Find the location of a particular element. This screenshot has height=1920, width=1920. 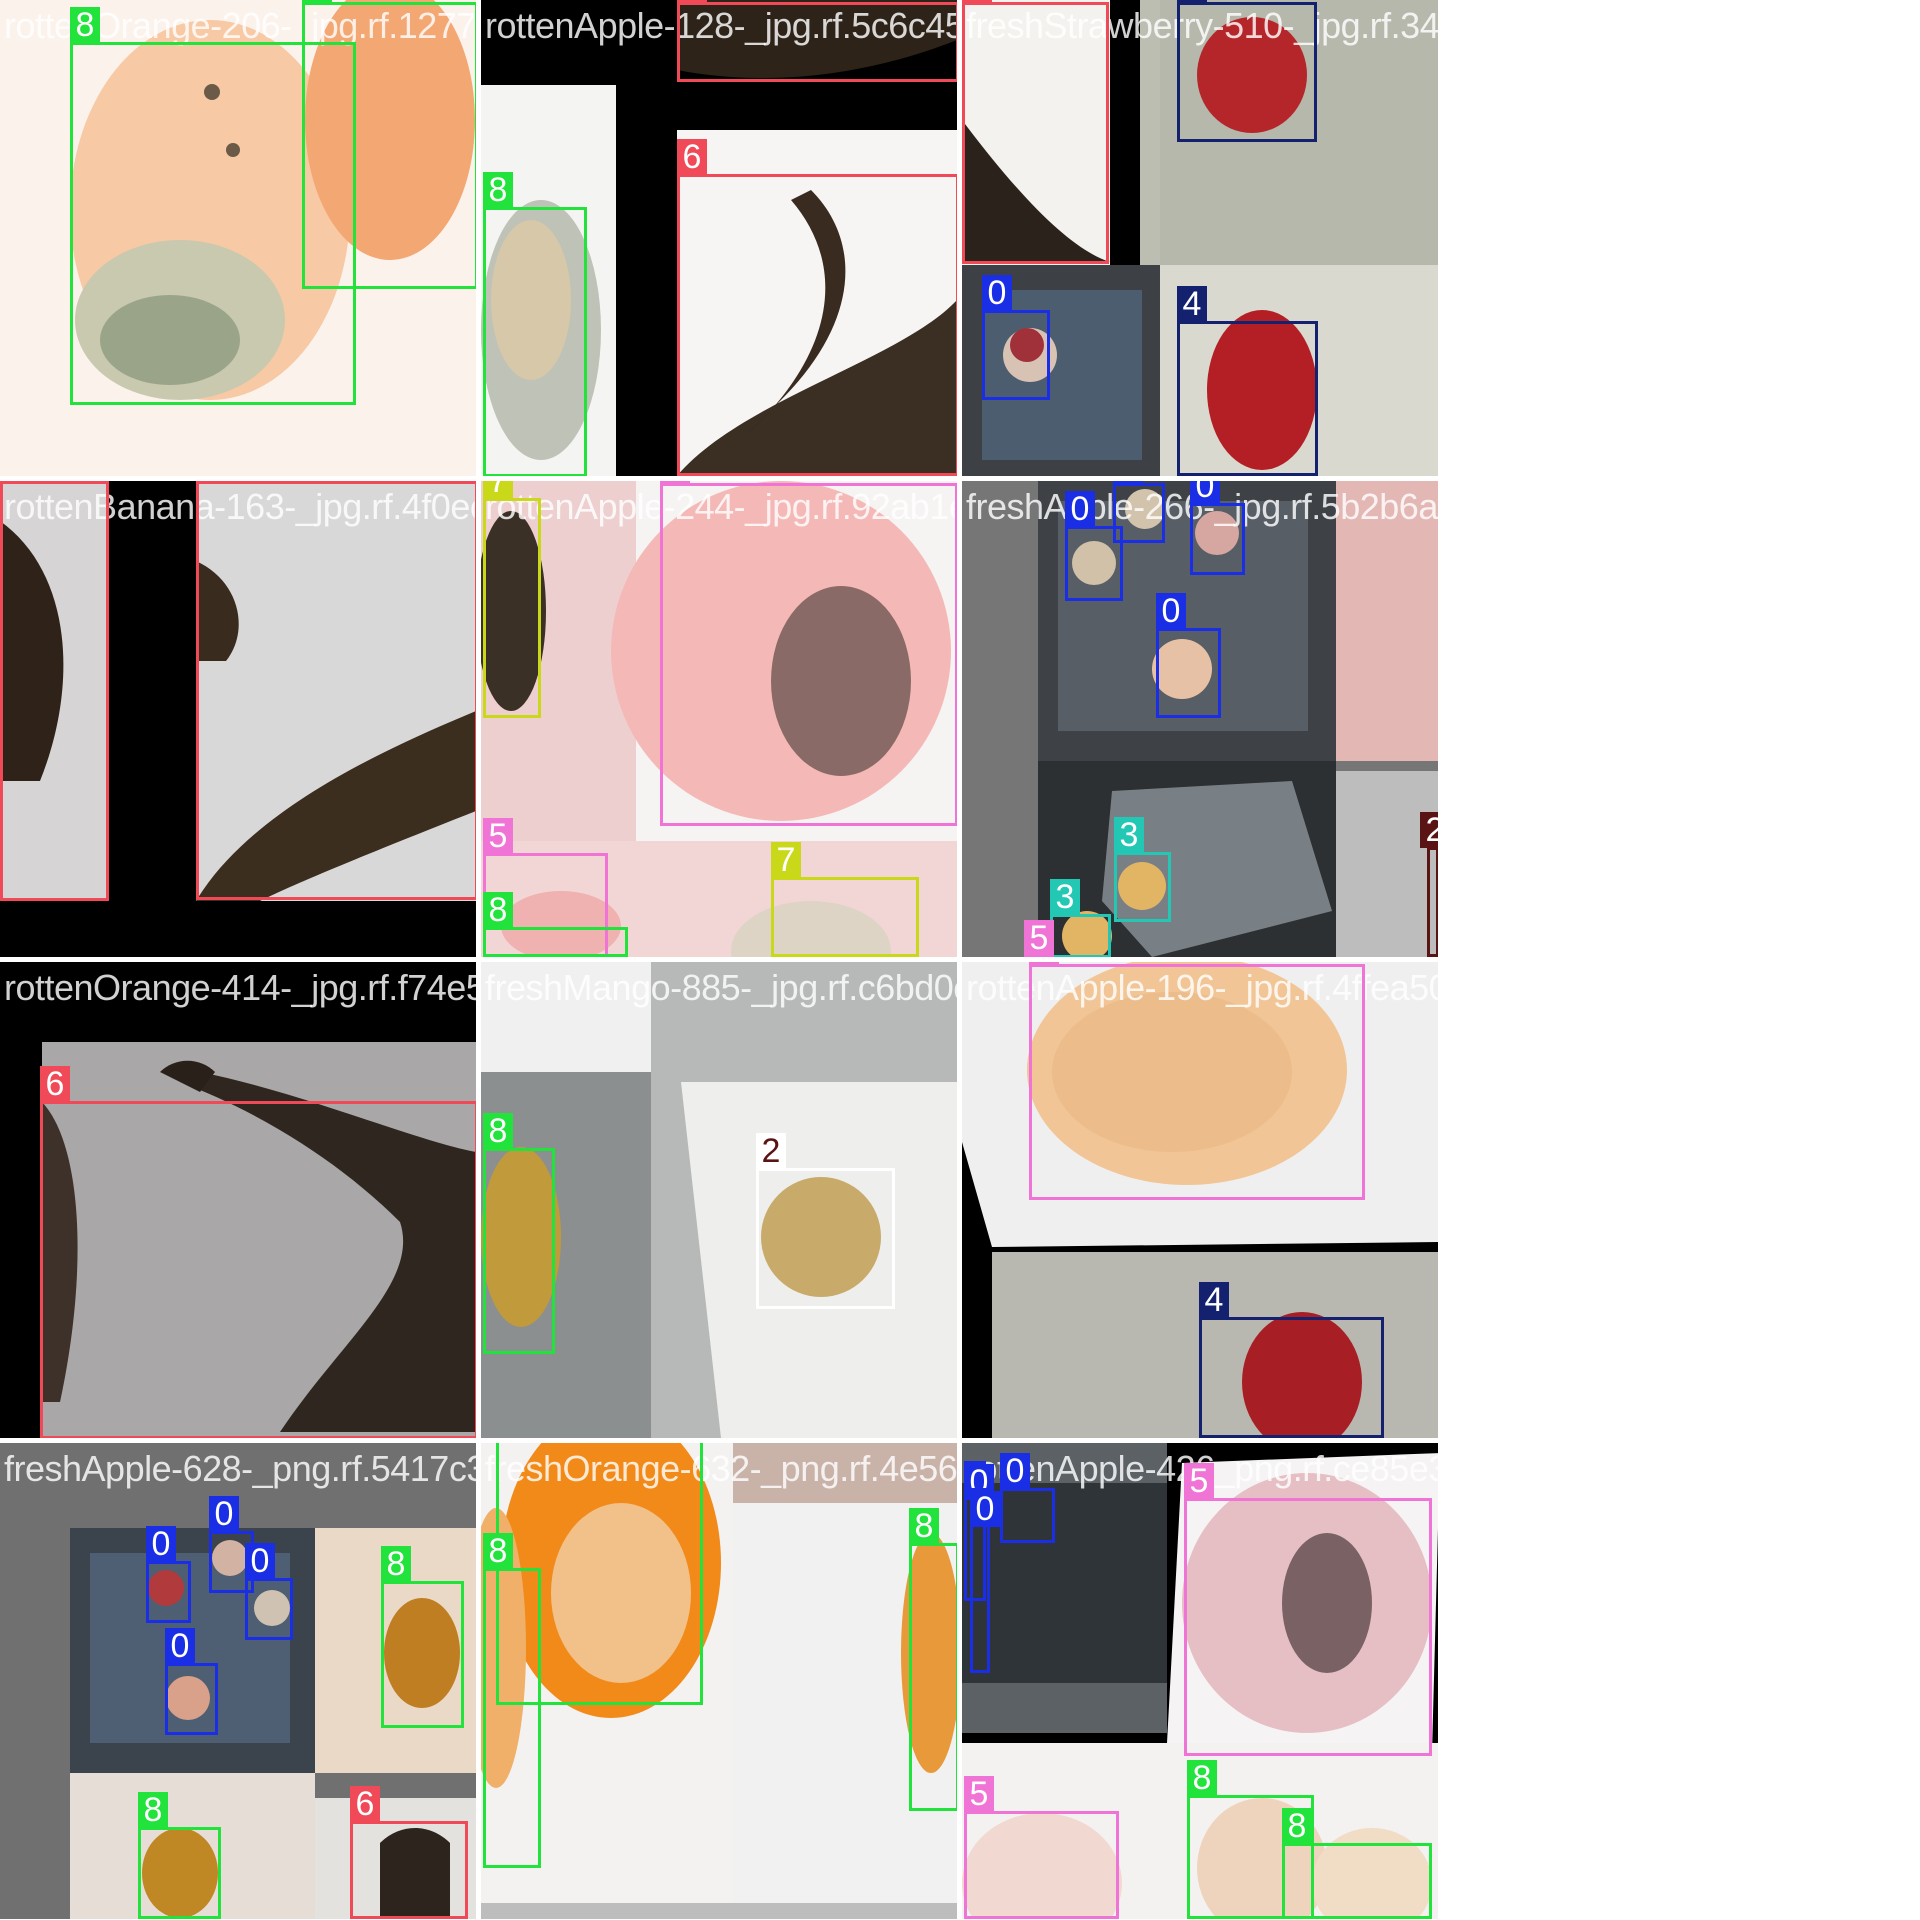

image-filename: freshStrawberry-510-_jpg.rf.343251063657 is located at coordinates (1202, 25).